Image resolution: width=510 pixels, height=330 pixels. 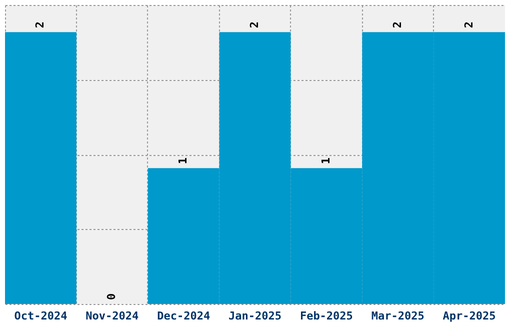 What do you see at coordinates (183, 316) in the screenshot?
I see `x-tick-label: Dec-2024` at bounding box center [183, 316].